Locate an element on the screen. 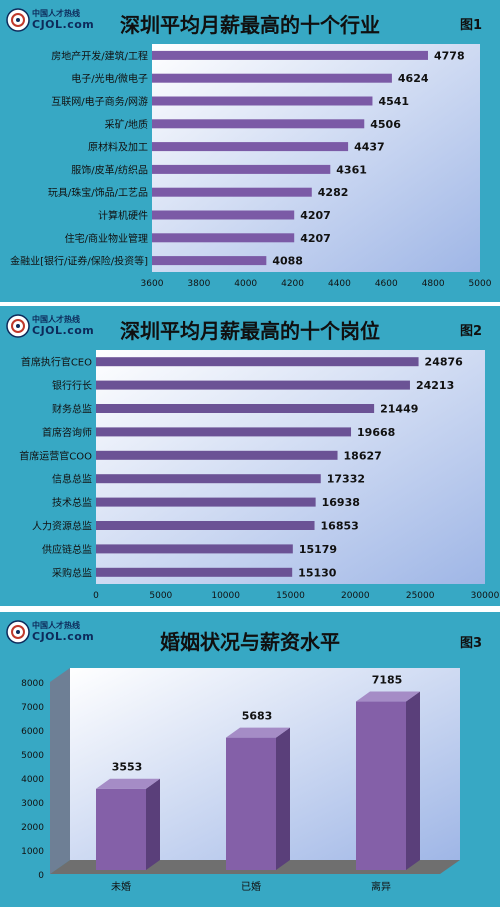 The image size is (500, 907). x-tick-label: 20000 is located at coordinates (355, 596).